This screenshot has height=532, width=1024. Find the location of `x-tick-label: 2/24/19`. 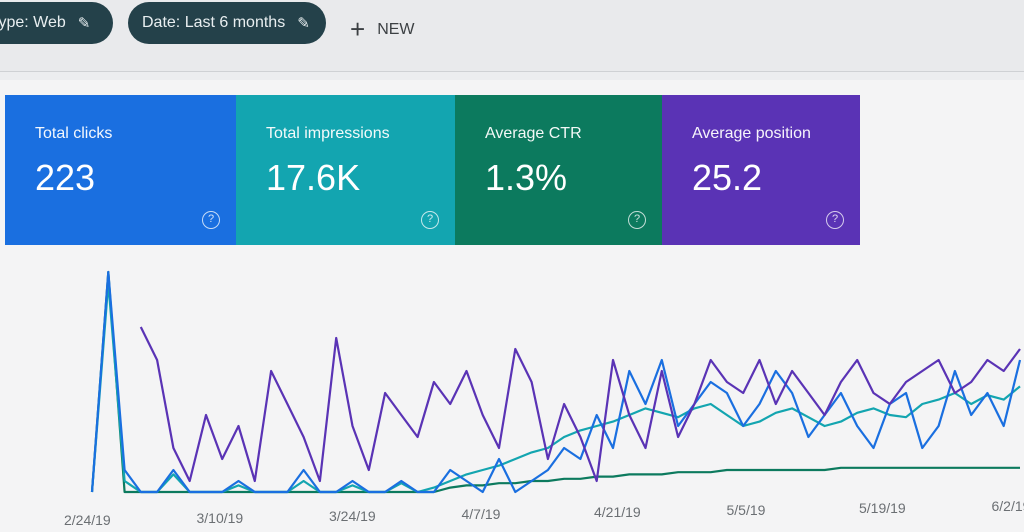

x-tick-label: 2/24/19 is located at coordinates (87, 520).